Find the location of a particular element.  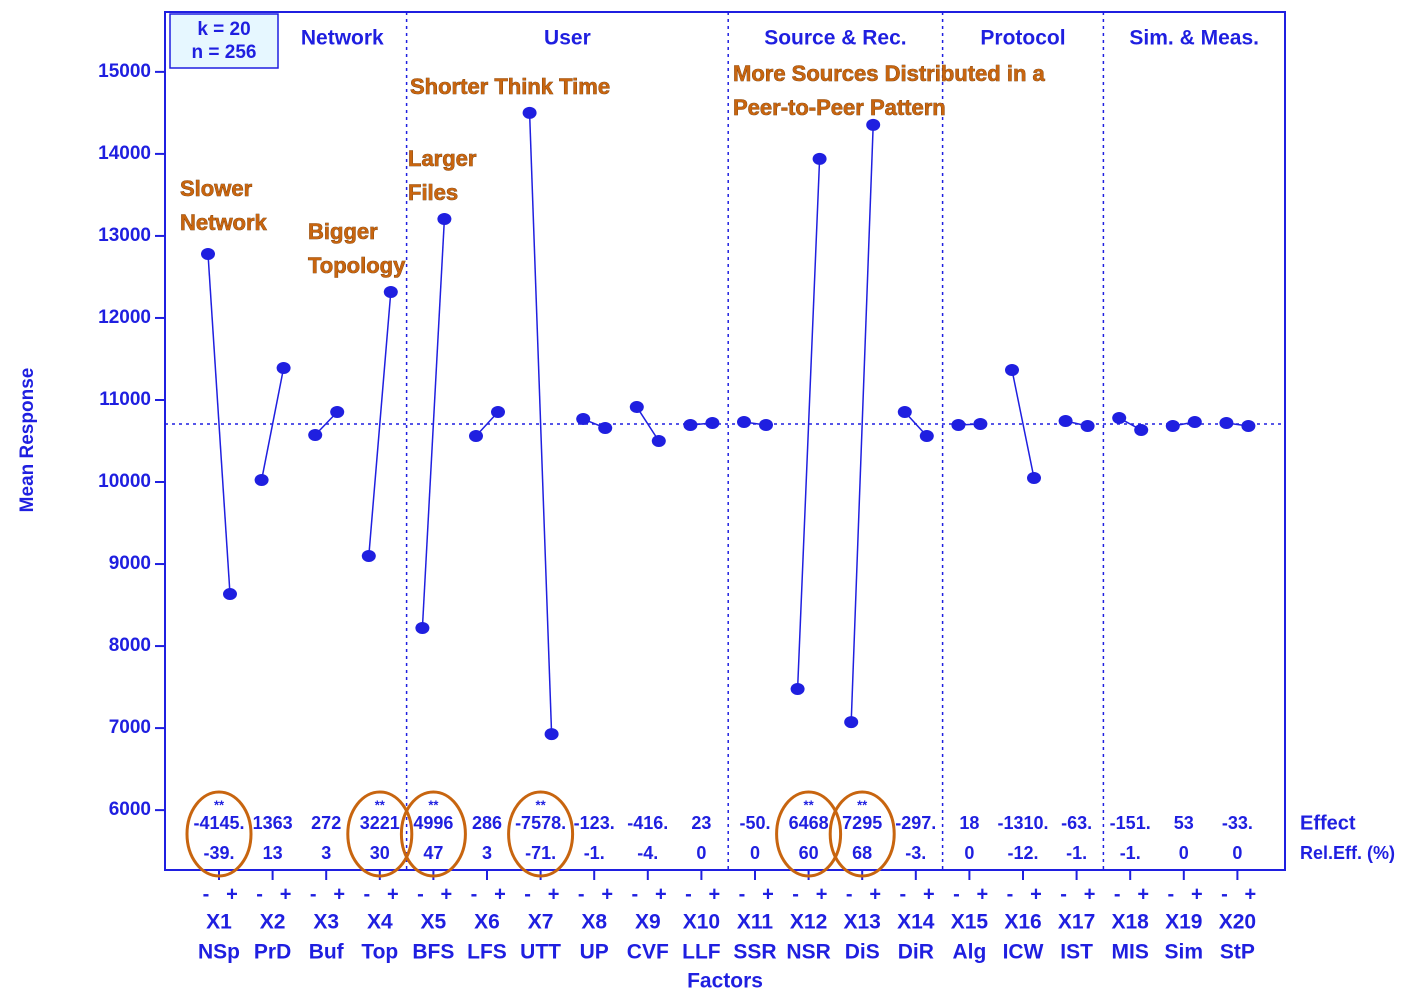

factor-name: Top is located at coordinates (379, 952).